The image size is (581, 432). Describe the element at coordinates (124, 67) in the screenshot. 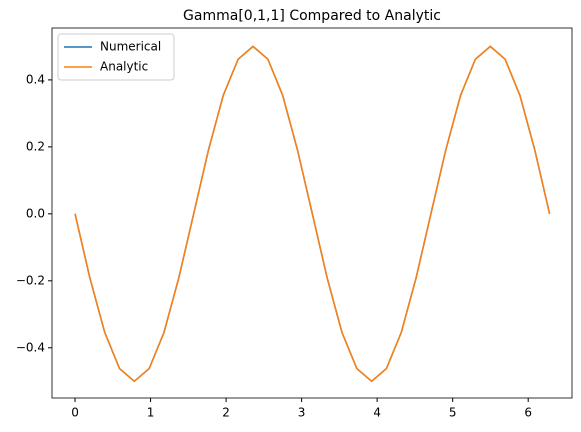

I see `legend-label: Analytic` at that location.